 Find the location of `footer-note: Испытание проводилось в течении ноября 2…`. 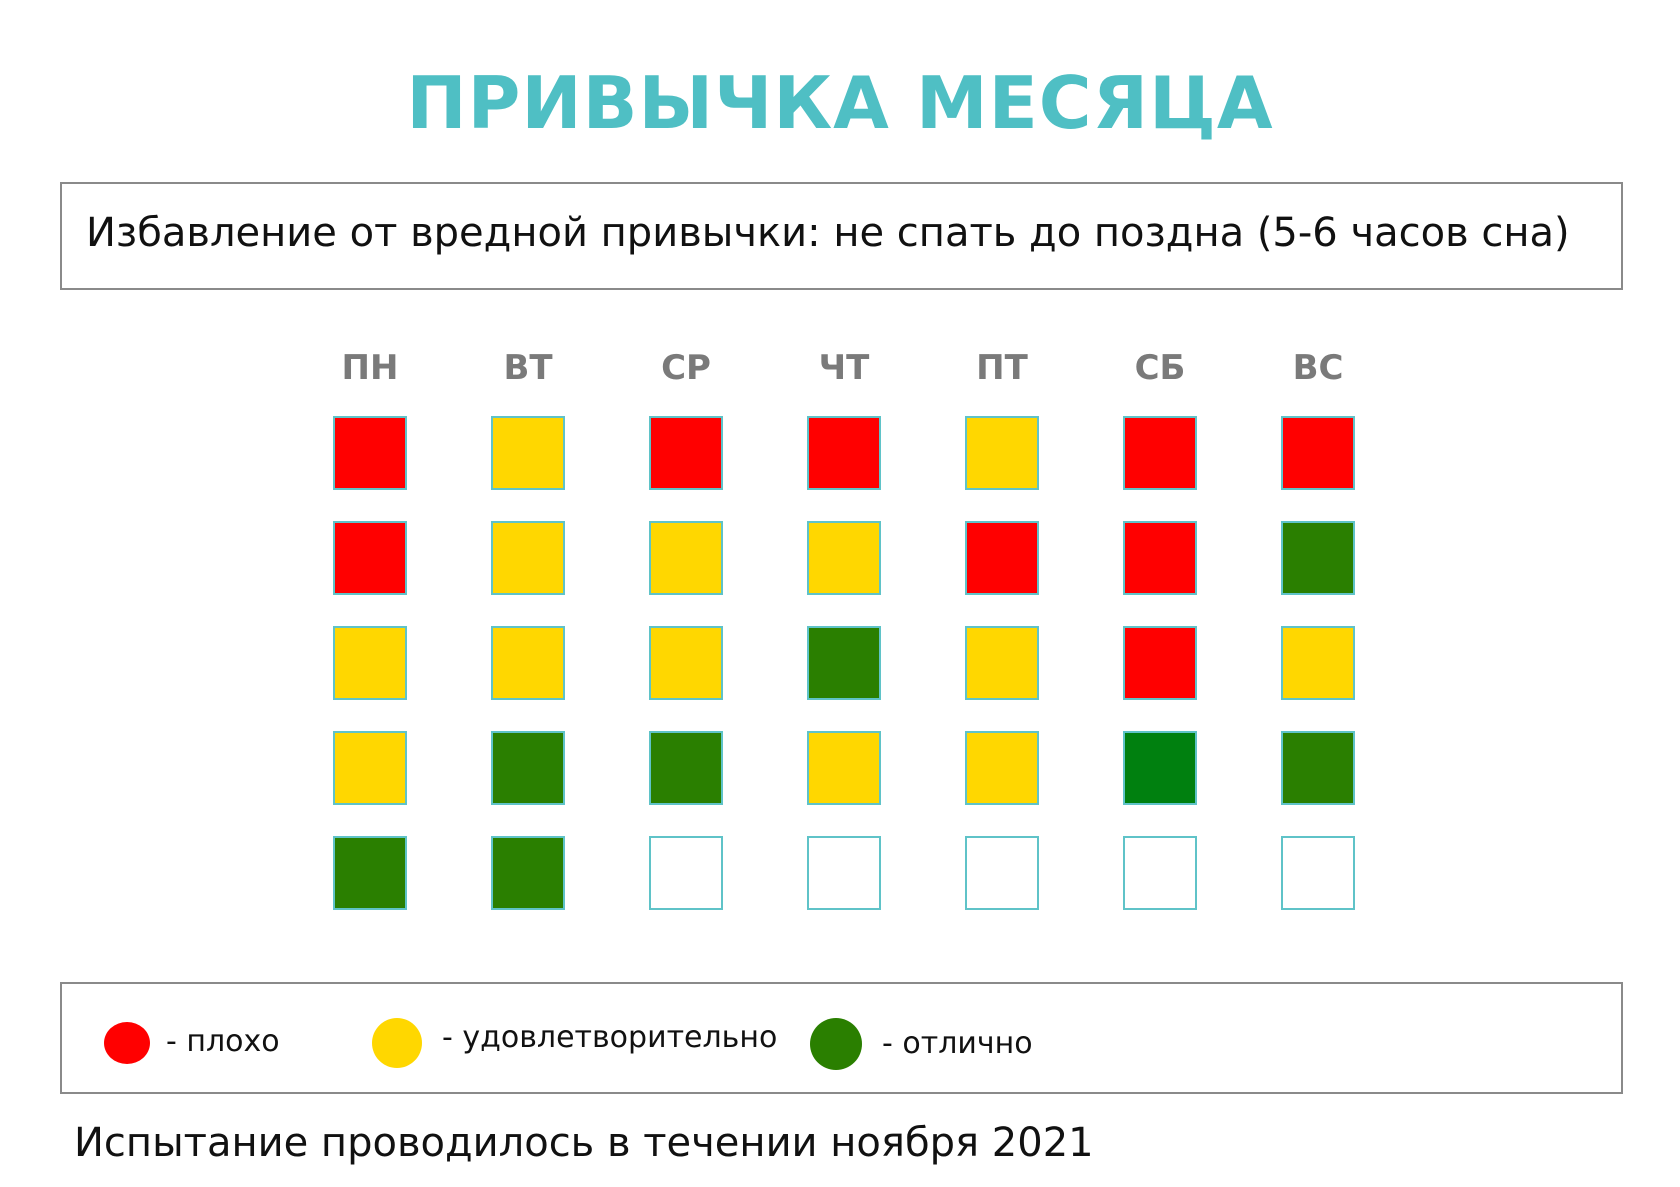

footer-note: Испытание проводилось в течении ноября 2… is located at coordinates (584, 1143).